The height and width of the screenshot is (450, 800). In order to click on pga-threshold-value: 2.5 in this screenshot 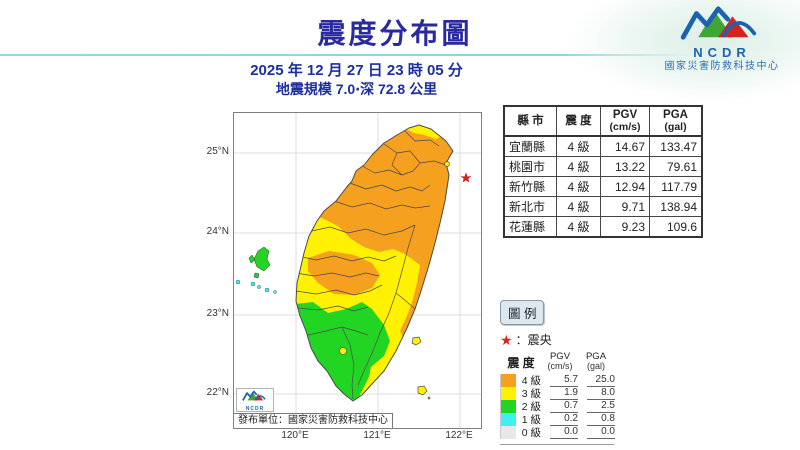, I will do `click(601, 406)`.